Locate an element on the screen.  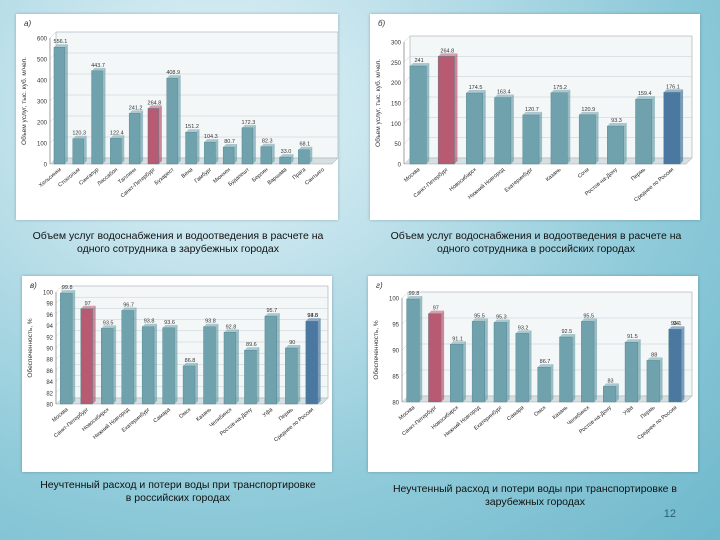
bar-value-label: 89.6 is located at coordinates (251, 345).